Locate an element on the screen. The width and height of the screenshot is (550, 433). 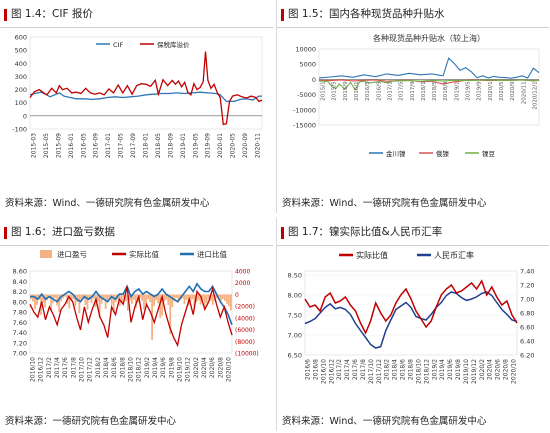
legend-label: 保税库溢价 is located at coordinates (173, 44).